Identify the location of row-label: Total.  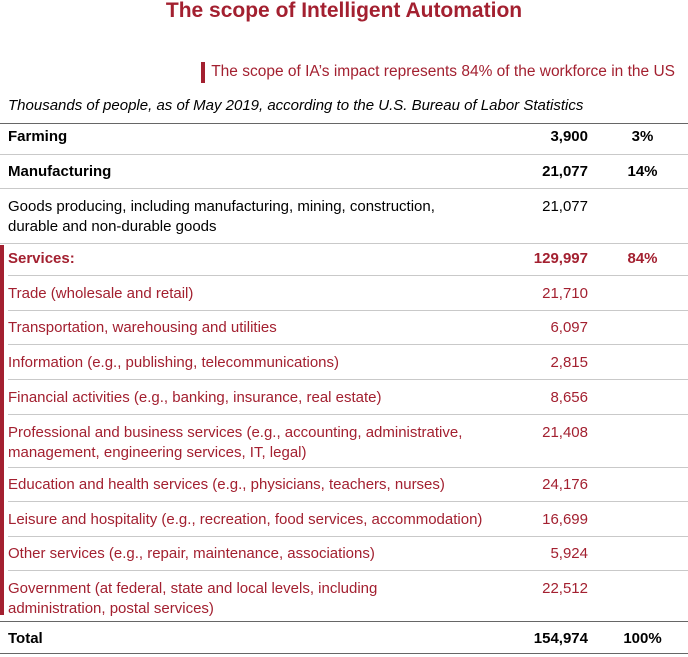
(25, 638).